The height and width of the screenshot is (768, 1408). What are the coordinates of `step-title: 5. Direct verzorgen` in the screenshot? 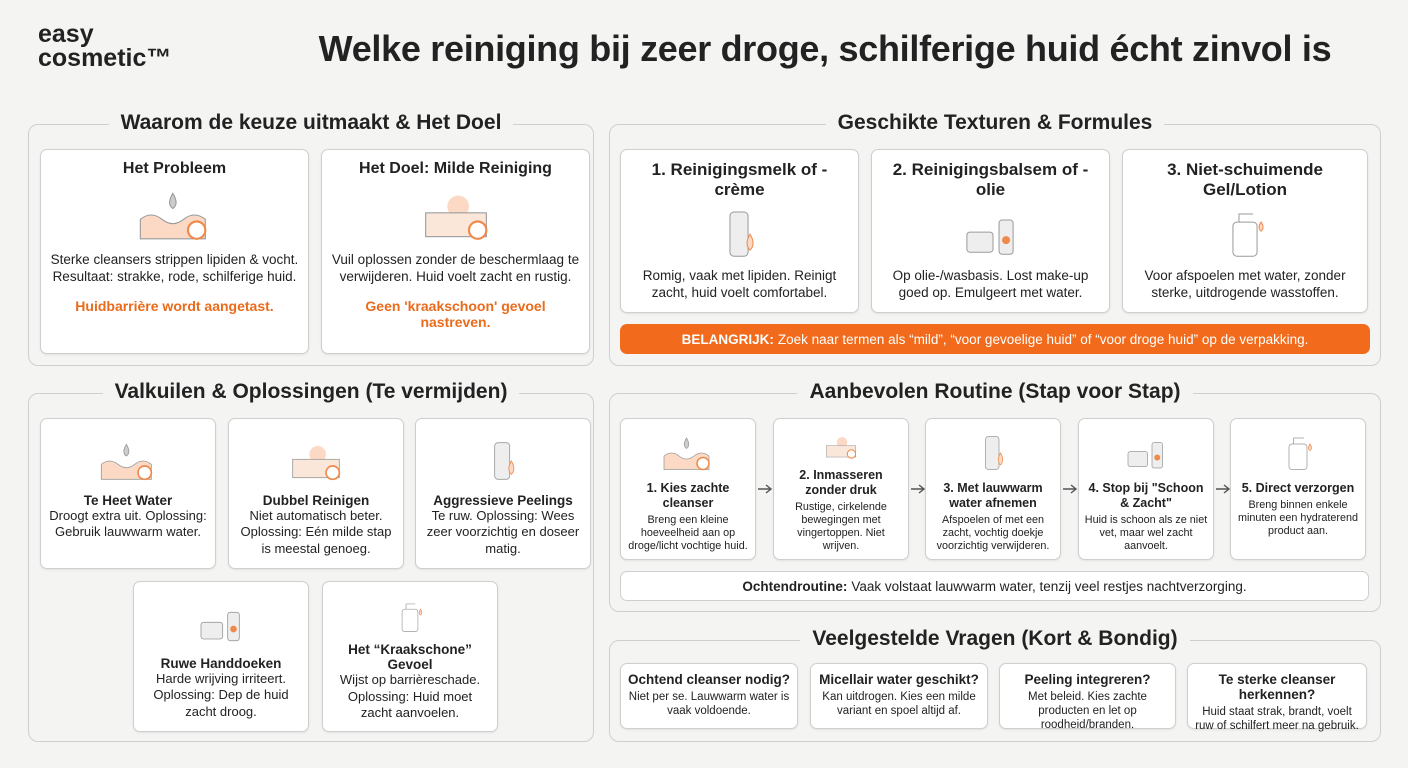 It's located at (1298, 488).